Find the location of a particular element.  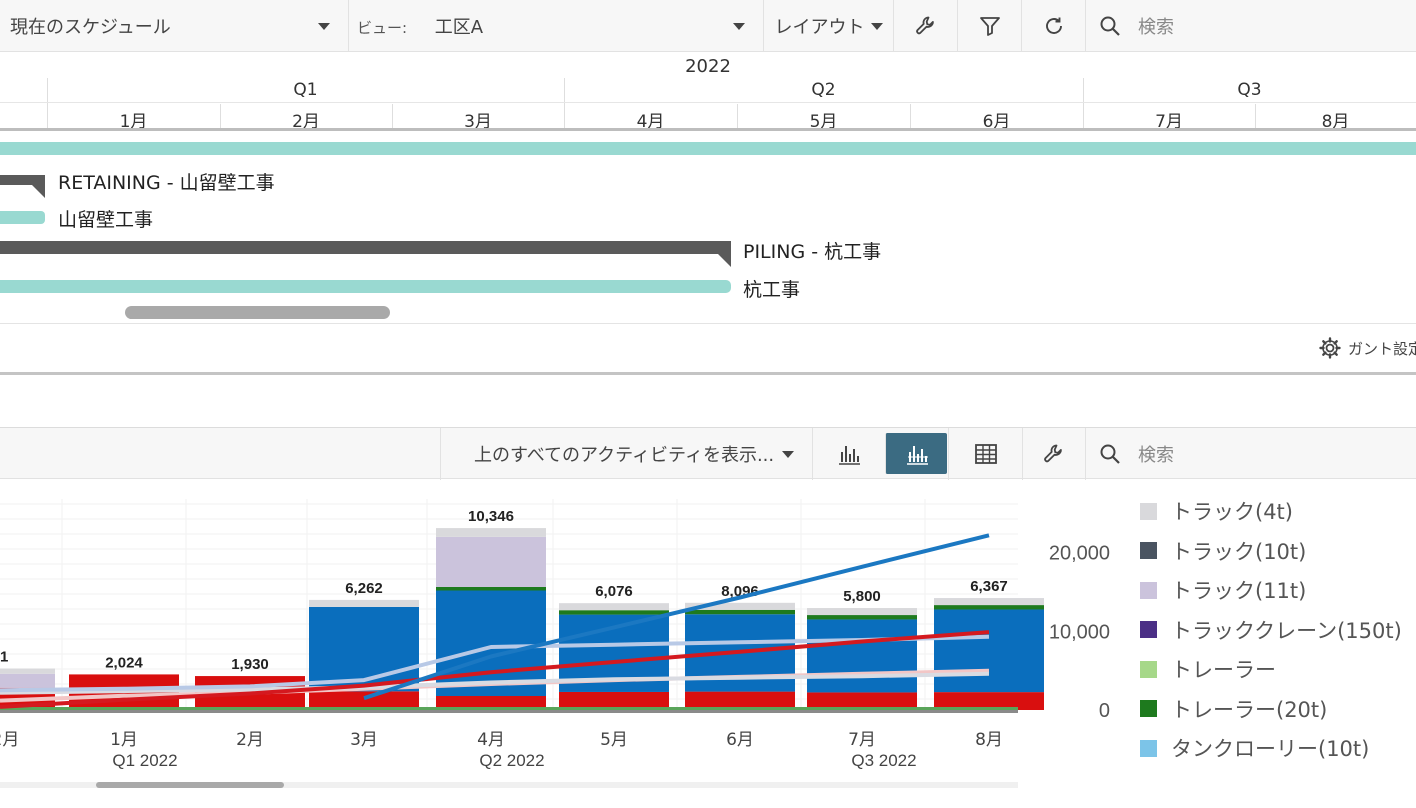

legend-label: トラック(4t) is located at coordinates (1232, 512).